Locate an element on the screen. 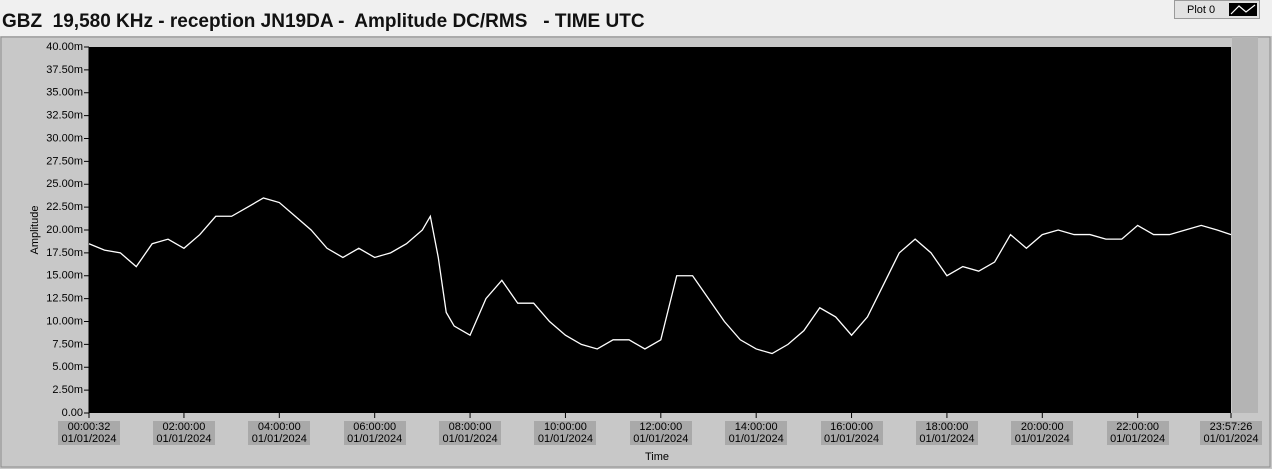  y-tick-label: 15.00m is located at coordinates (64, 276).